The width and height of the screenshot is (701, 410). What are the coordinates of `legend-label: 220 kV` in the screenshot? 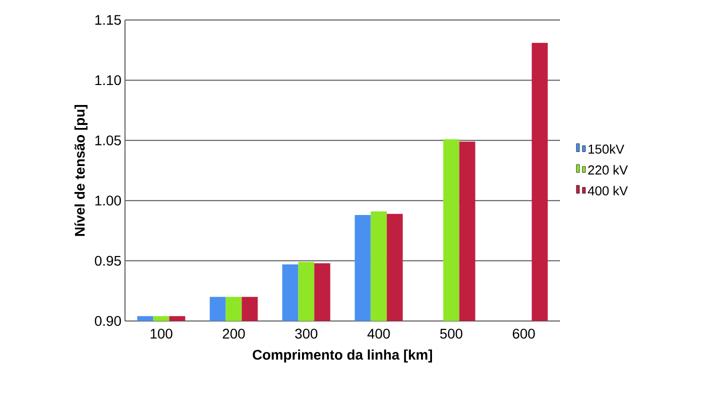 It's located at (608, 170).